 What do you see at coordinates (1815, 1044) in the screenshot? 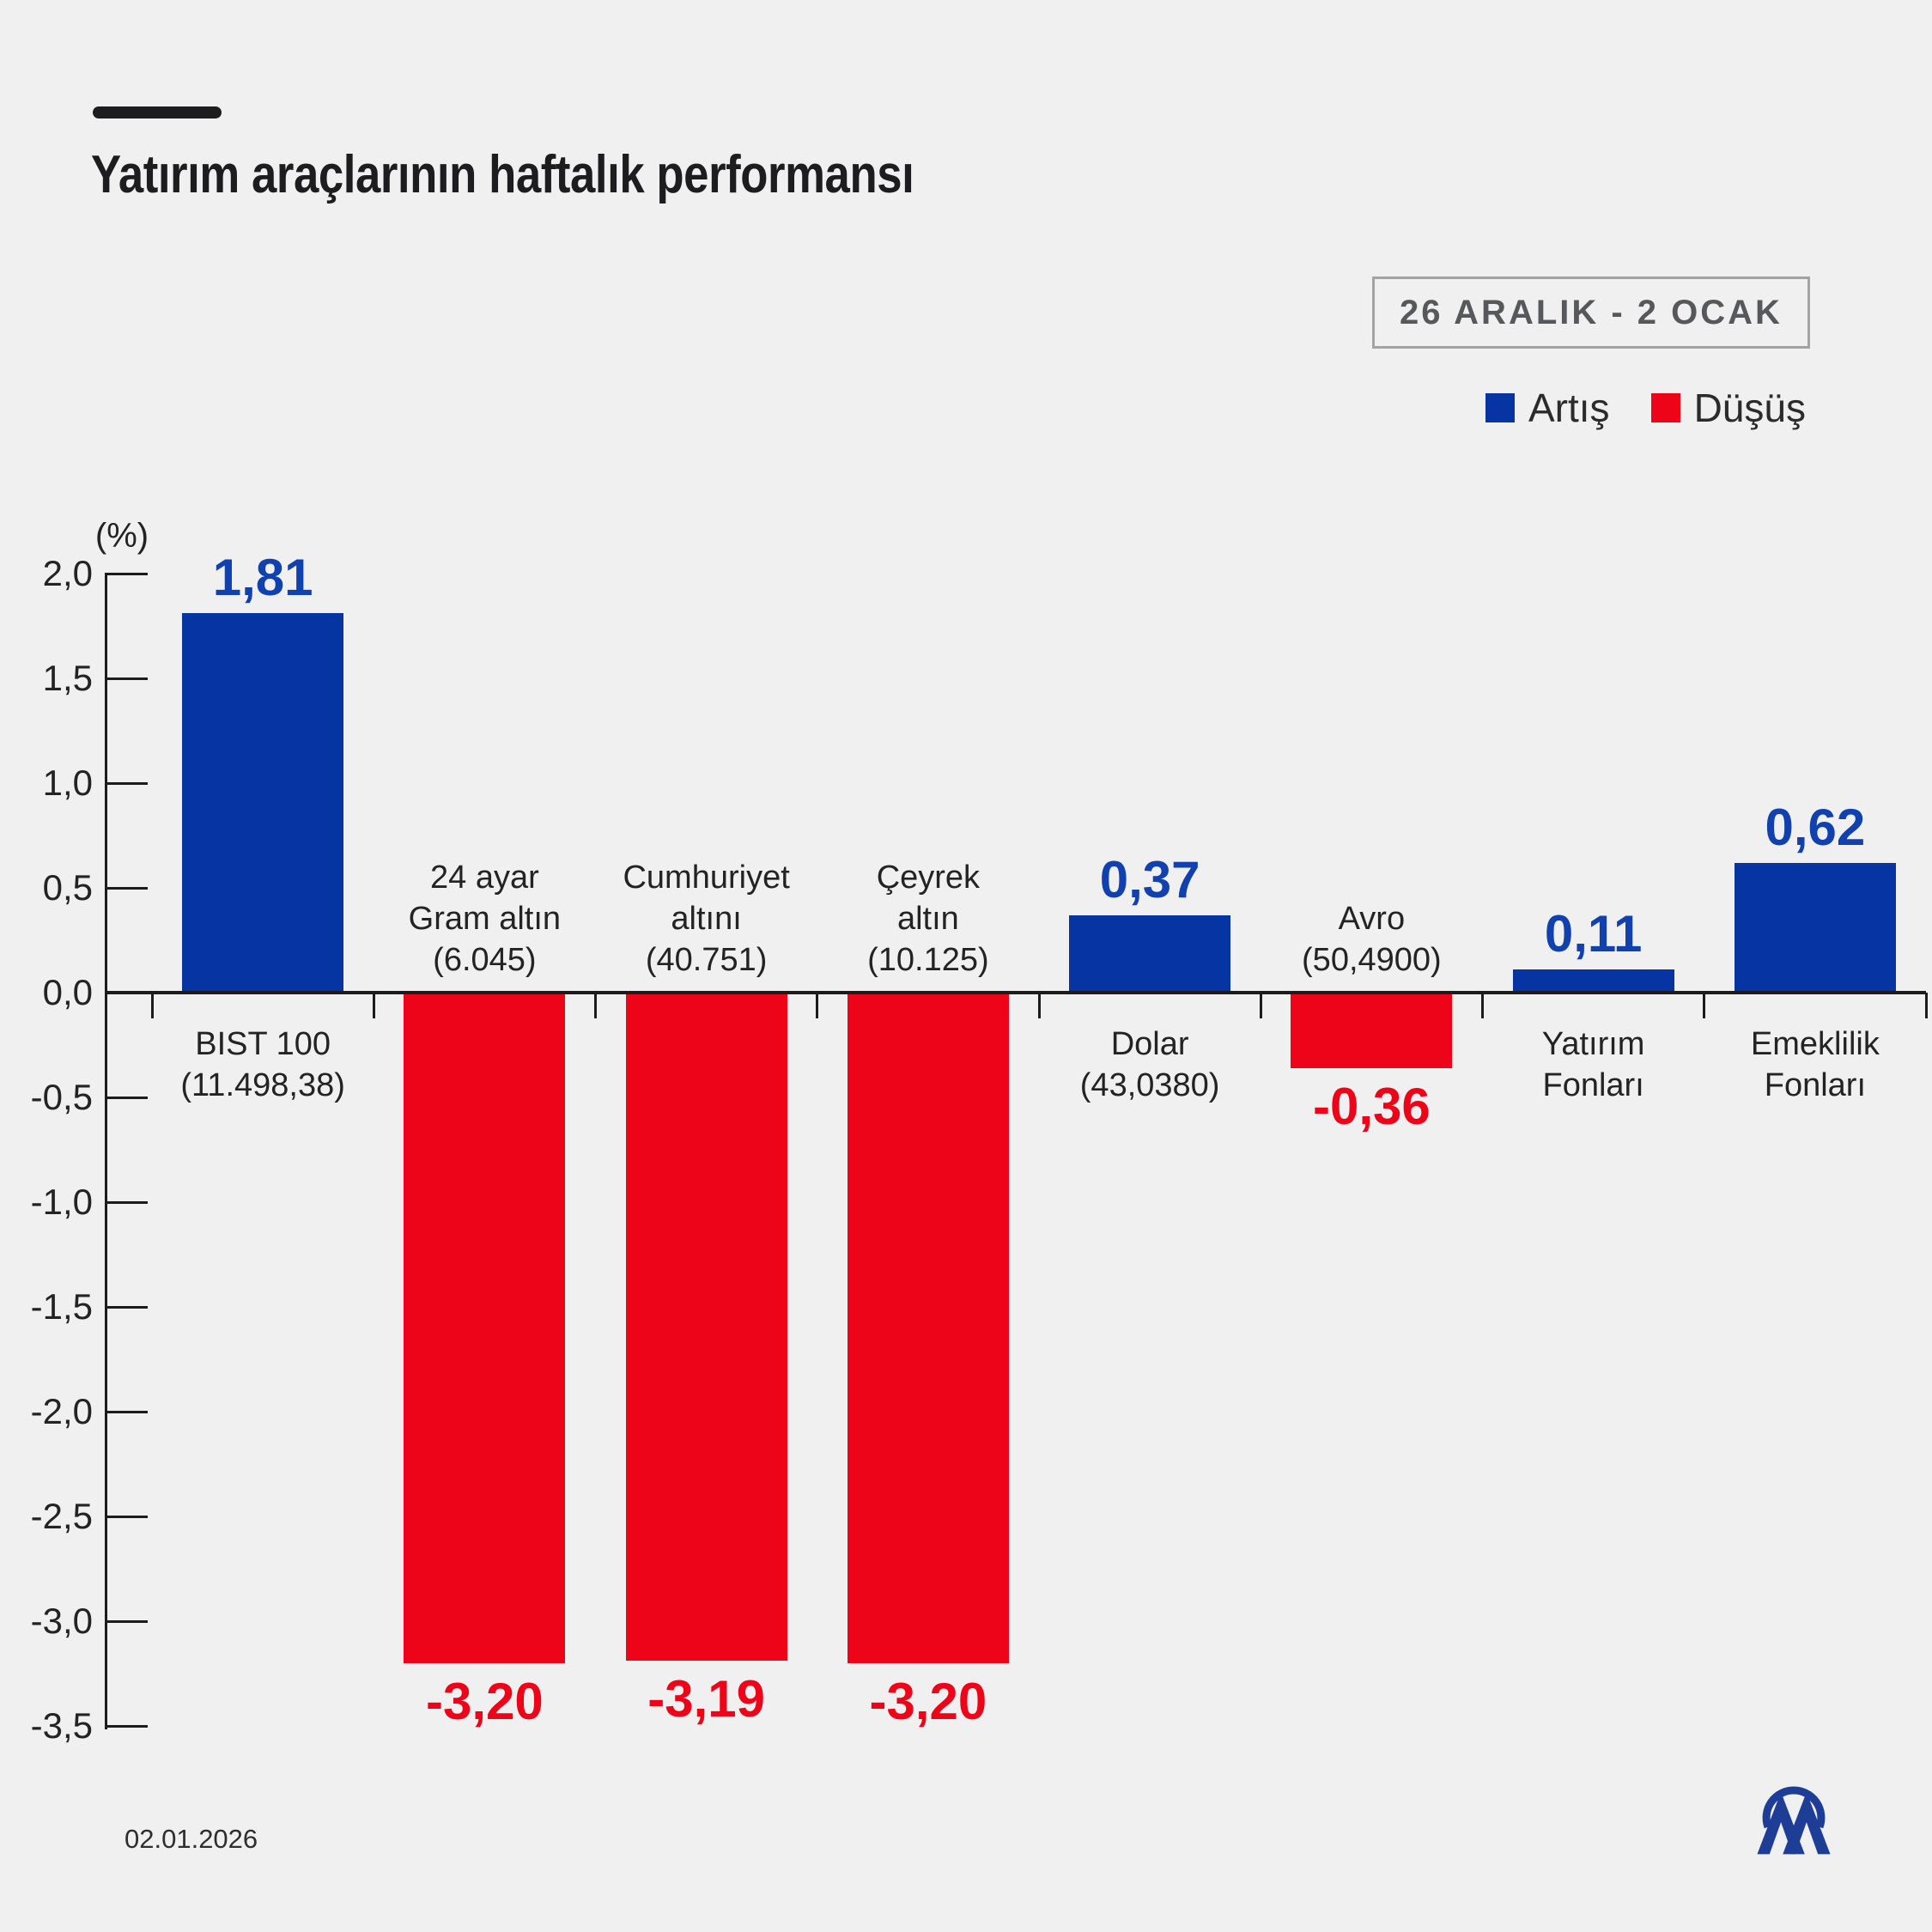
I see `bar-category-label-line: Emeklilik` at bounding box center [1815, 1044].